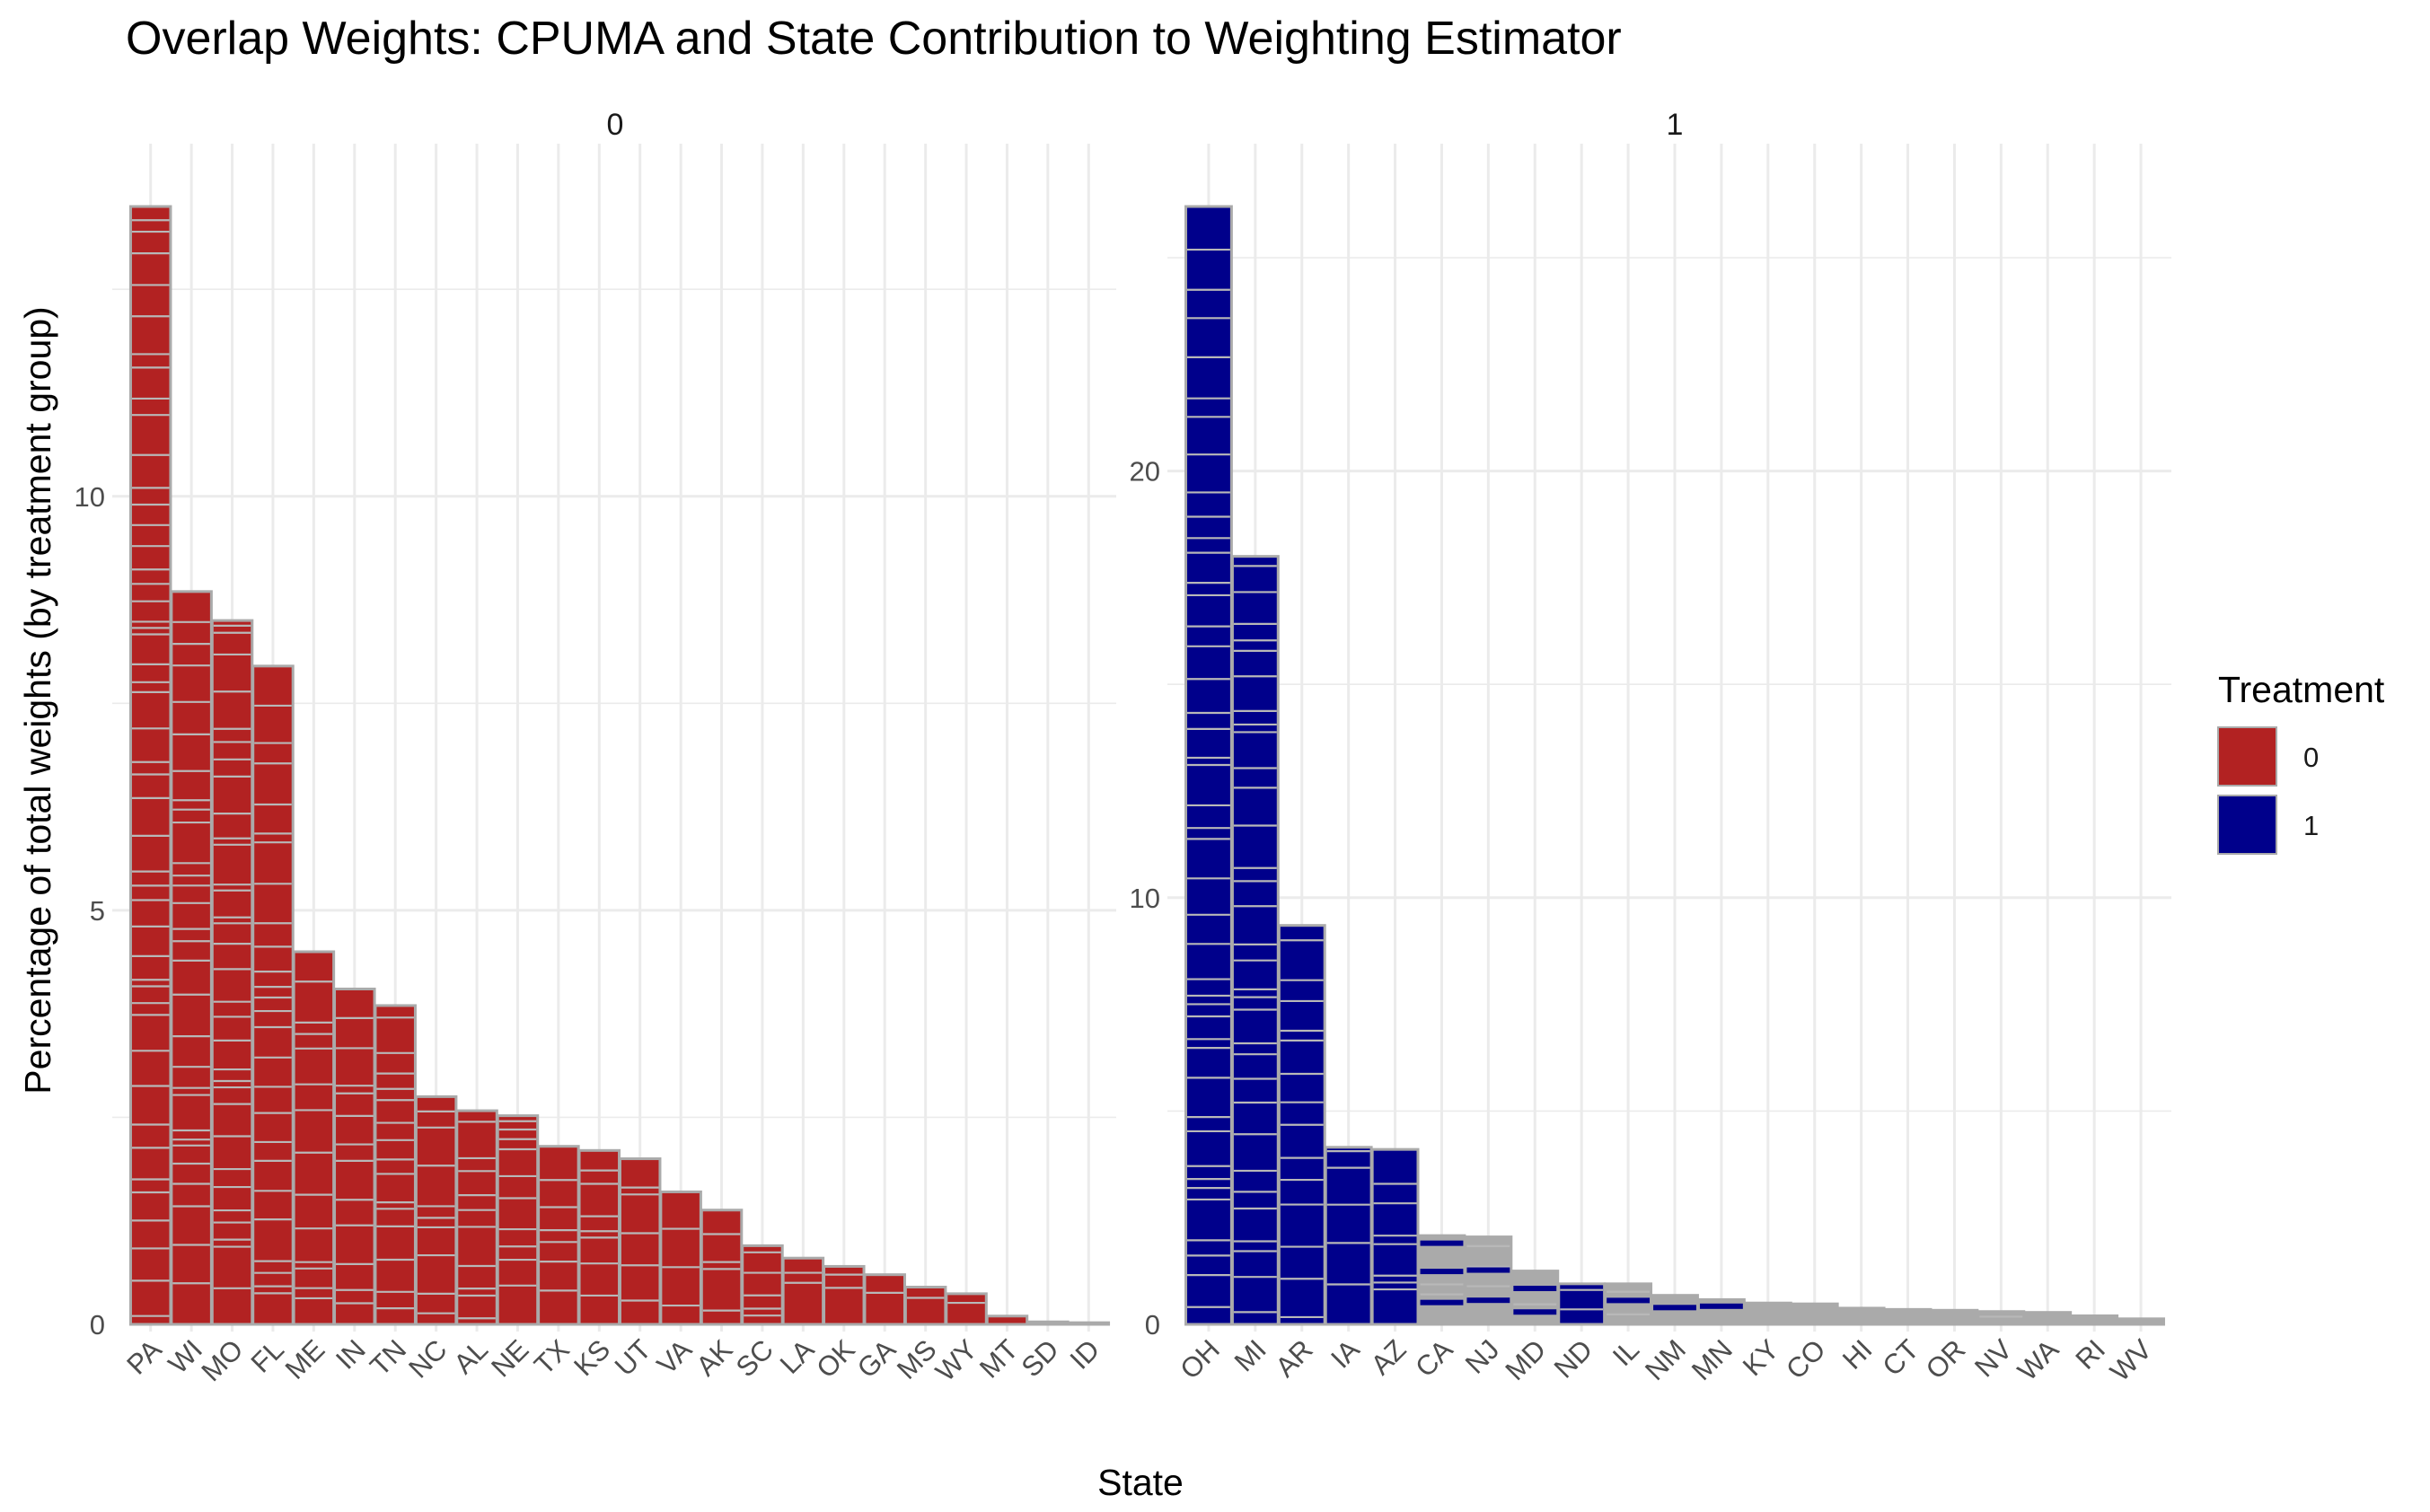  What do you see at coordinates (470, 1356) in the screenshot?
I see `x-tick-label: AL` at bounding box center [470, 1356].